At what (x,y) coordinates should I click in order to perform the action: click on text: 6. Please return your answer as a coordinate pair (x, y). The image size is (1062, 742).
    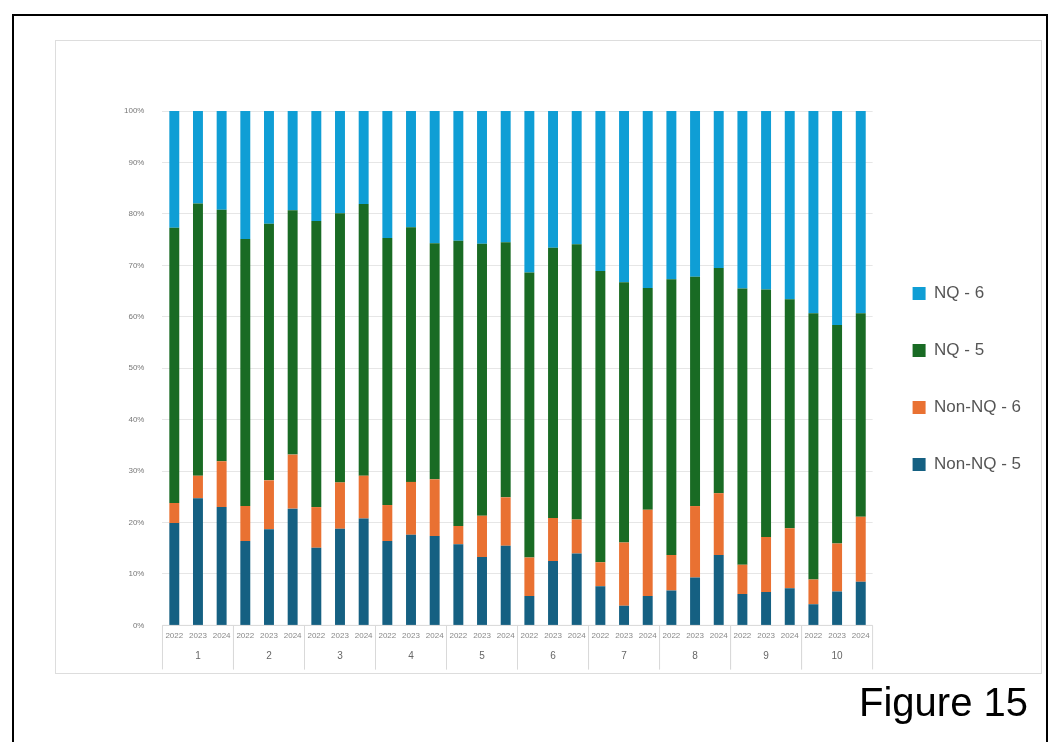
    Looking at the image, I should click on (553, 656).